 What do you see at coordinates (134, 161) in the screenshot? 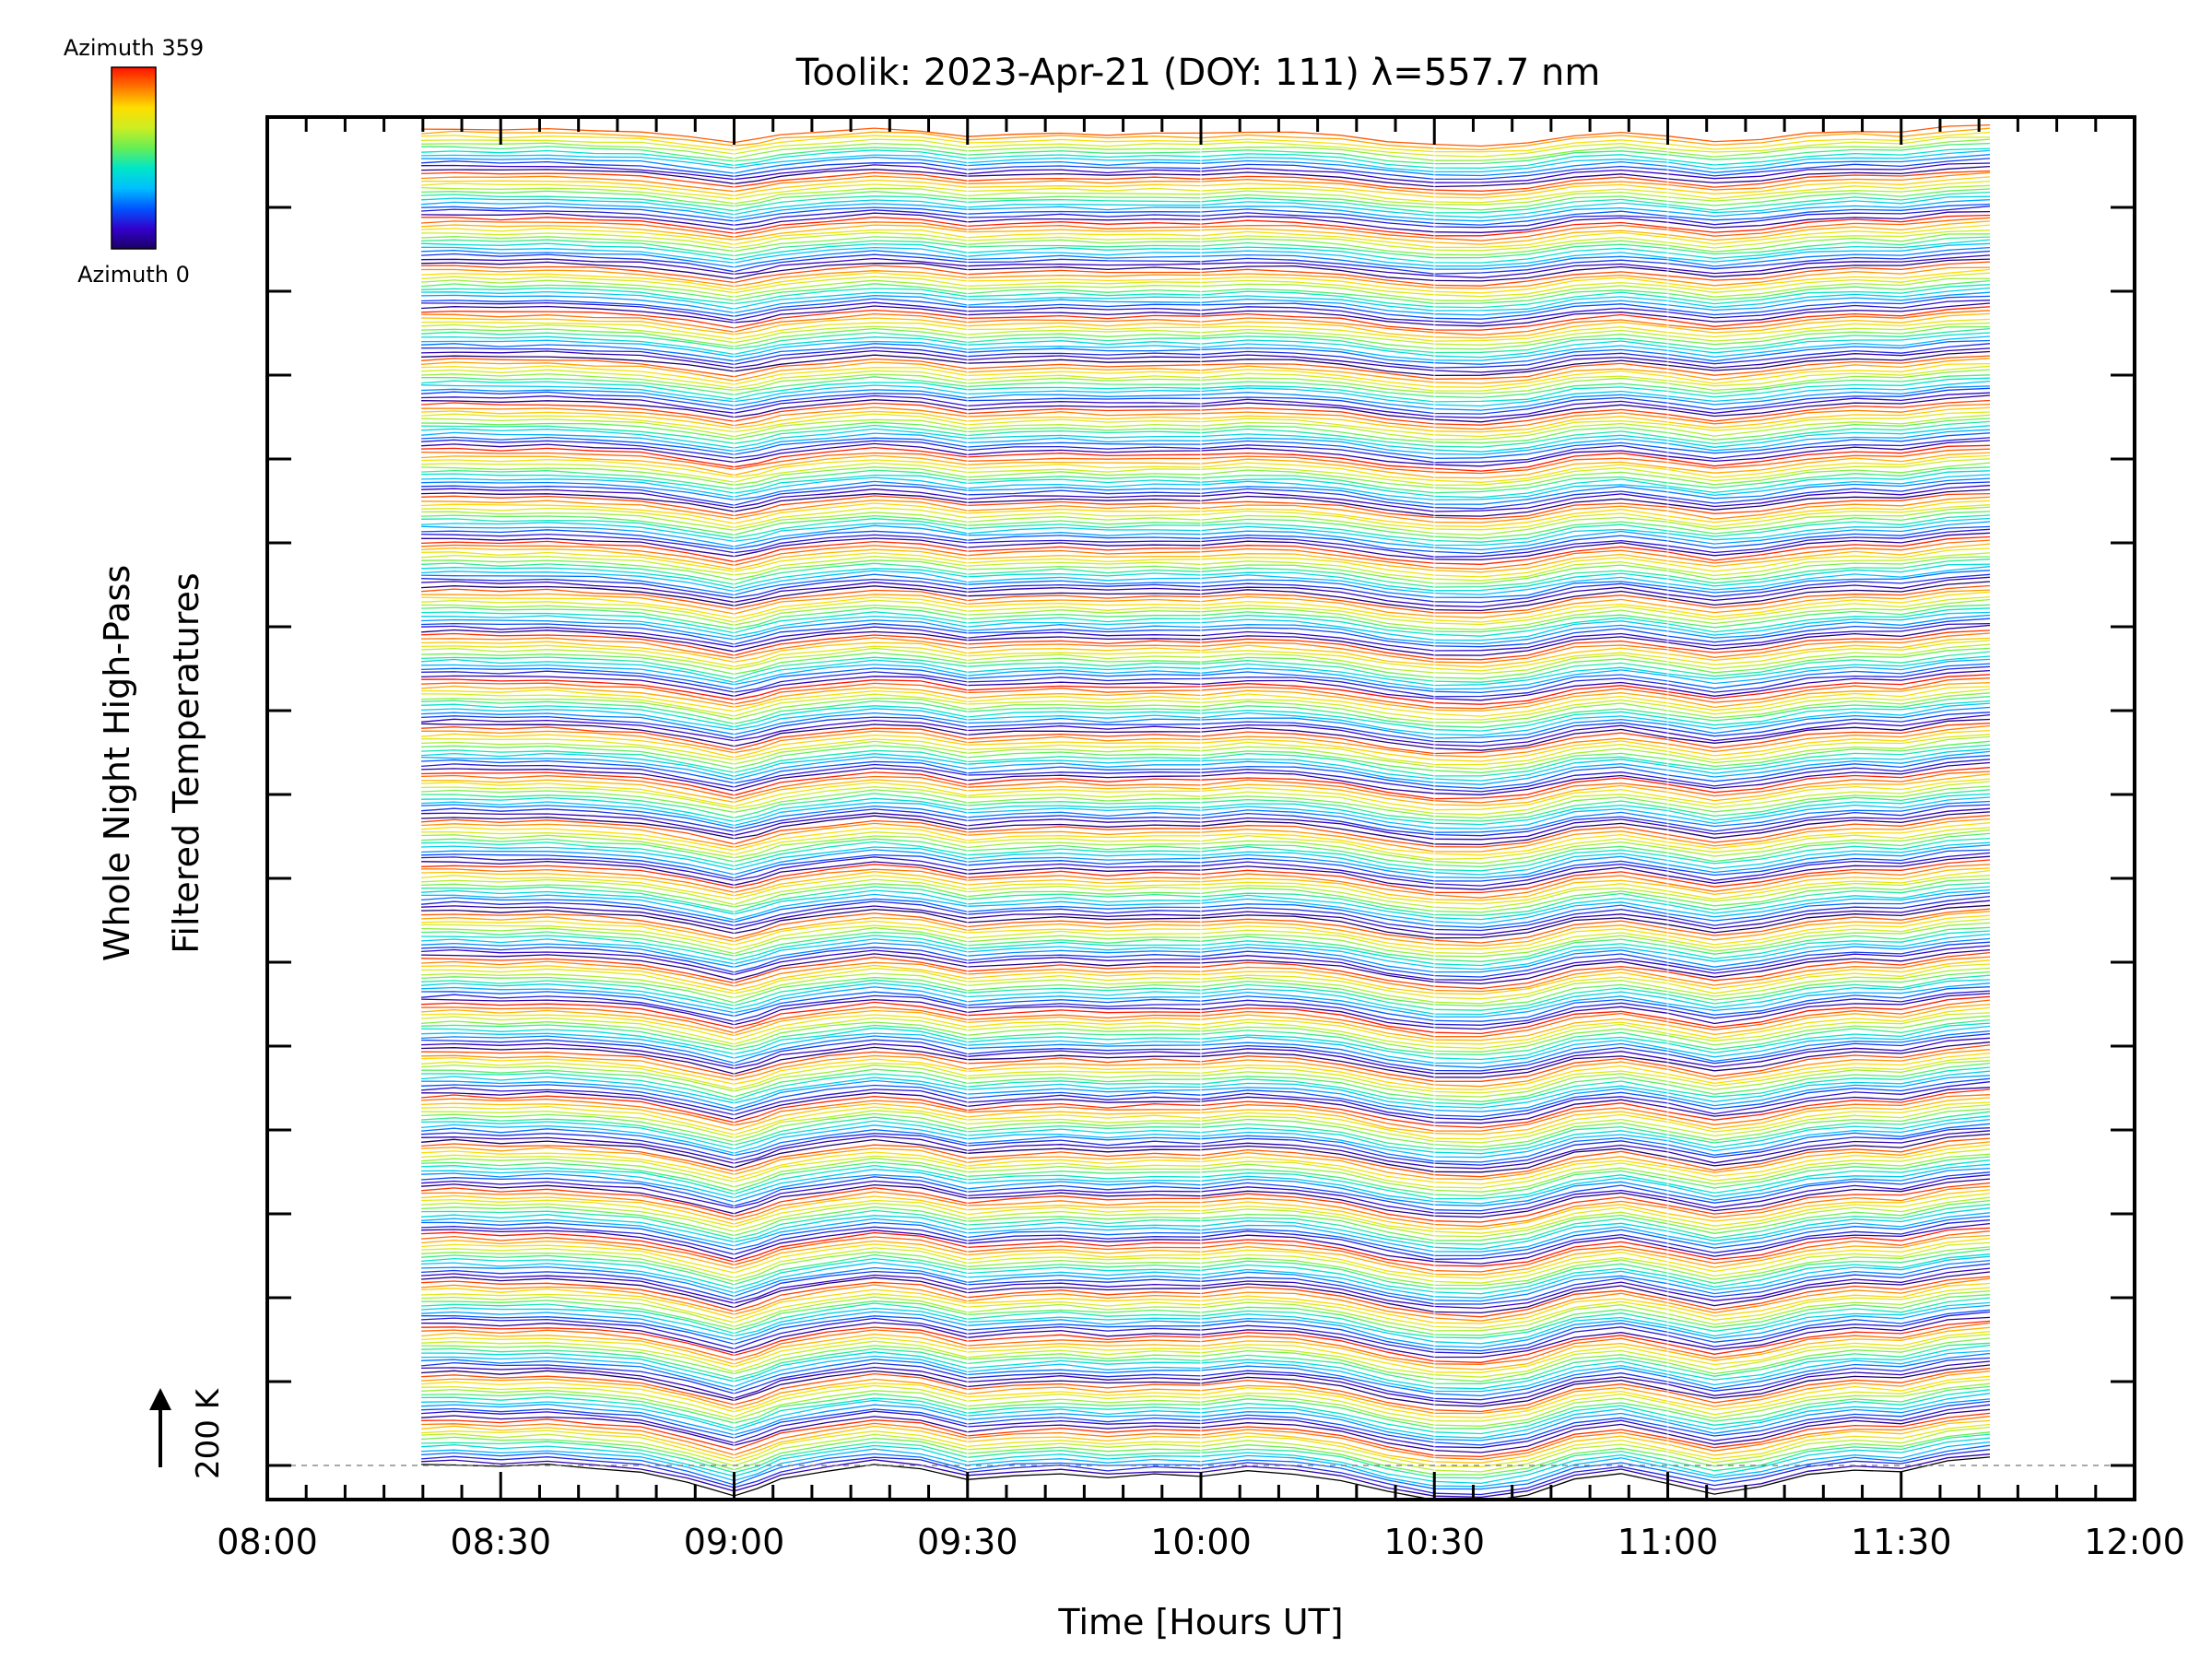
I see `azimuth-colorbar: Azimuth 359 Azimuth 0` at bounding box center [134, 161].